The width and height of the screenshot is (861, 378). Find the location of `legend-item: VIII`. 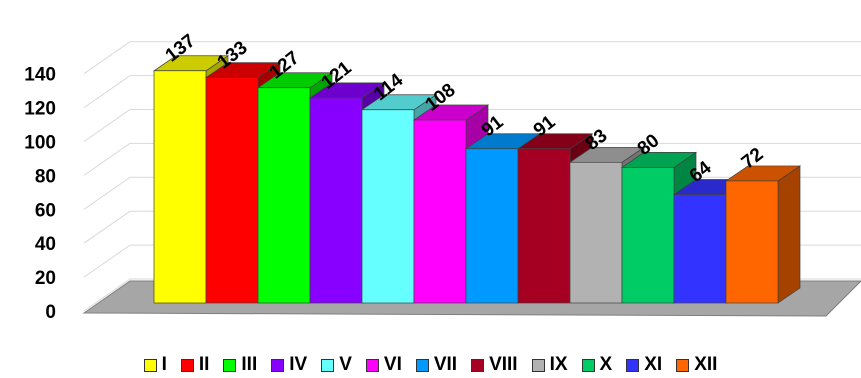

legend-item: VIII is located at coordinates (494, 365).